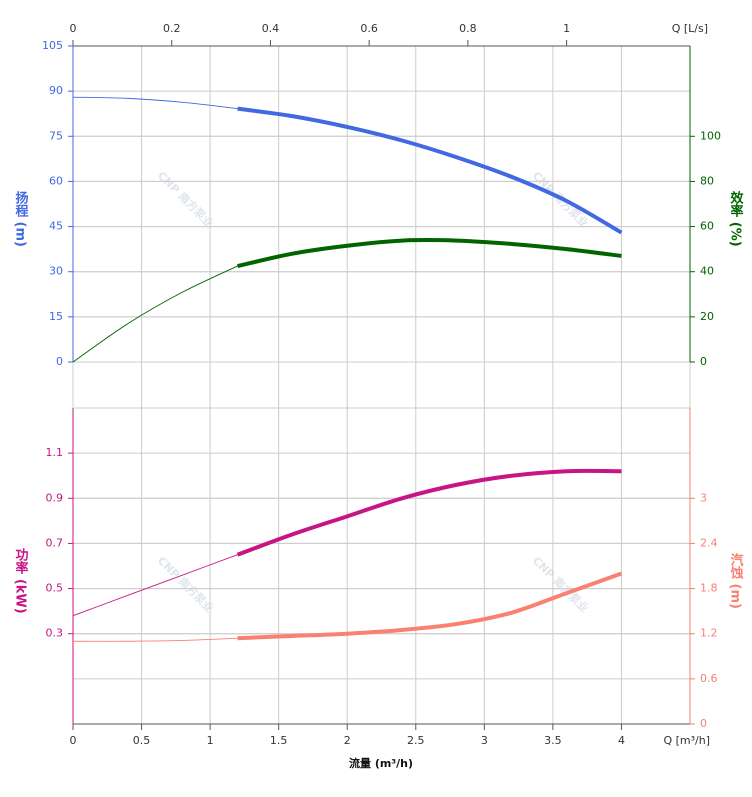 Image resolution: width=752 pixels, height=797 pixels. What do you see at coordinates (553, 740) in the screenshot?
I see `x-tick-label: 3.5` at bounding box center [553, 740].